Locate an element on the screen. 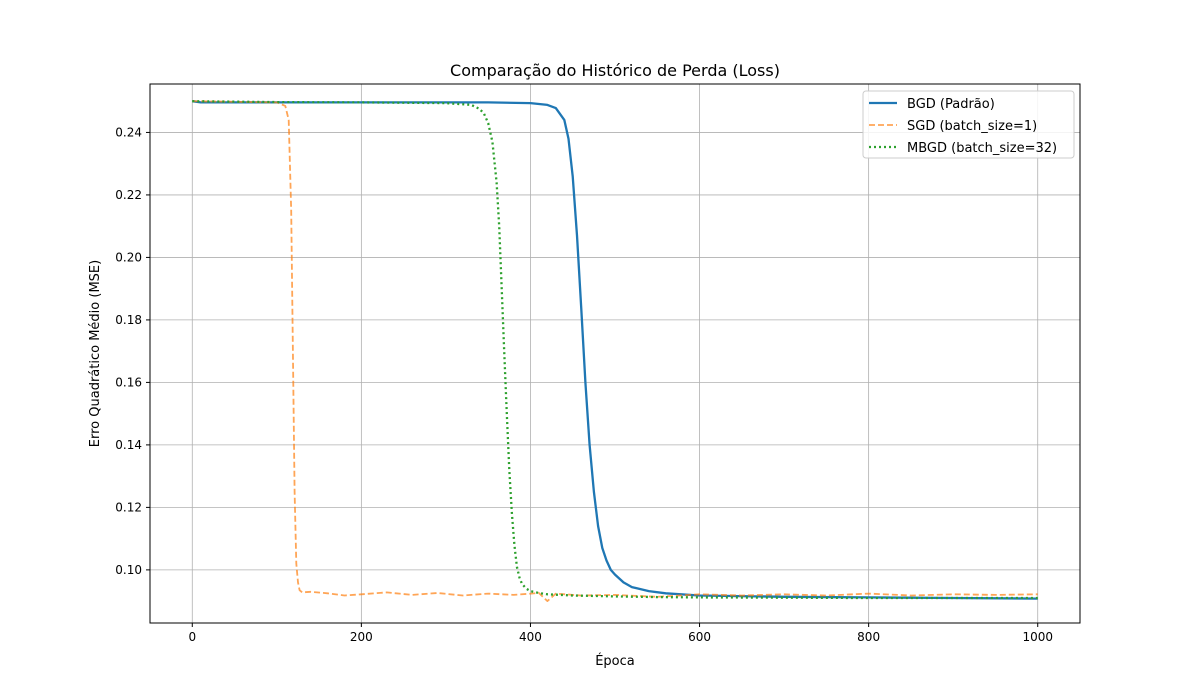  y-tick-label: 0.10 is located at coordinates (128, 570).